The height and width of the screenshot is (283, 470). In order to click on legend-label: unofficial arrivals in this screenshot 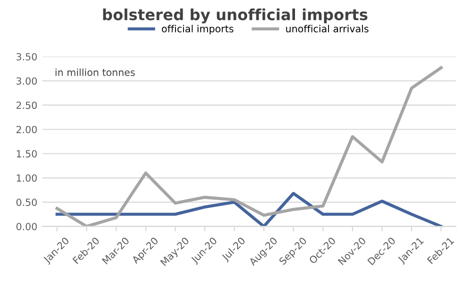, I will do `click(327, 28)`.